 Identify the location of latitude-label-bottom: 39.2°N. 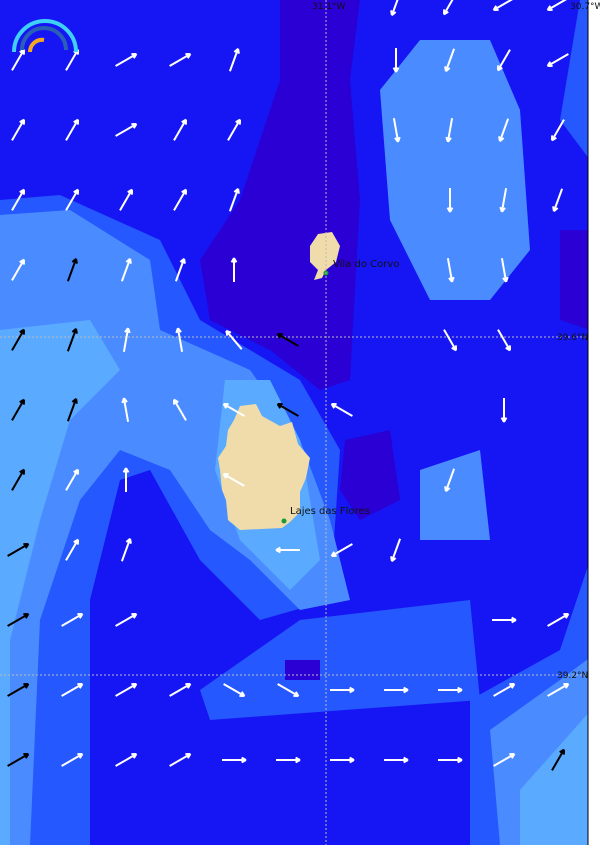
(573, 676).